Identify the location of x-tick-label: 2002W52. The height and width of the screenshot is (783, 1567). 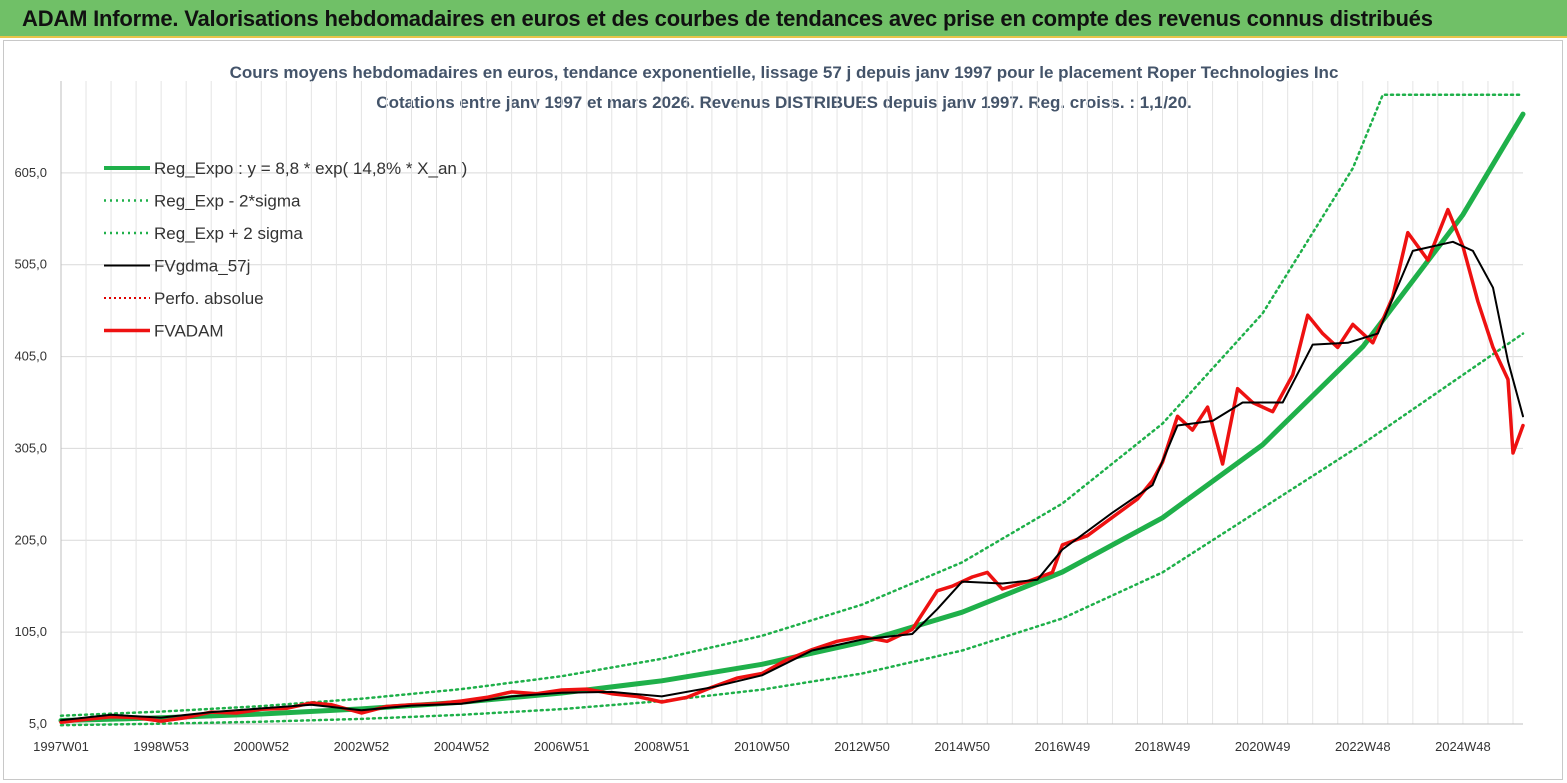
(362, 746).